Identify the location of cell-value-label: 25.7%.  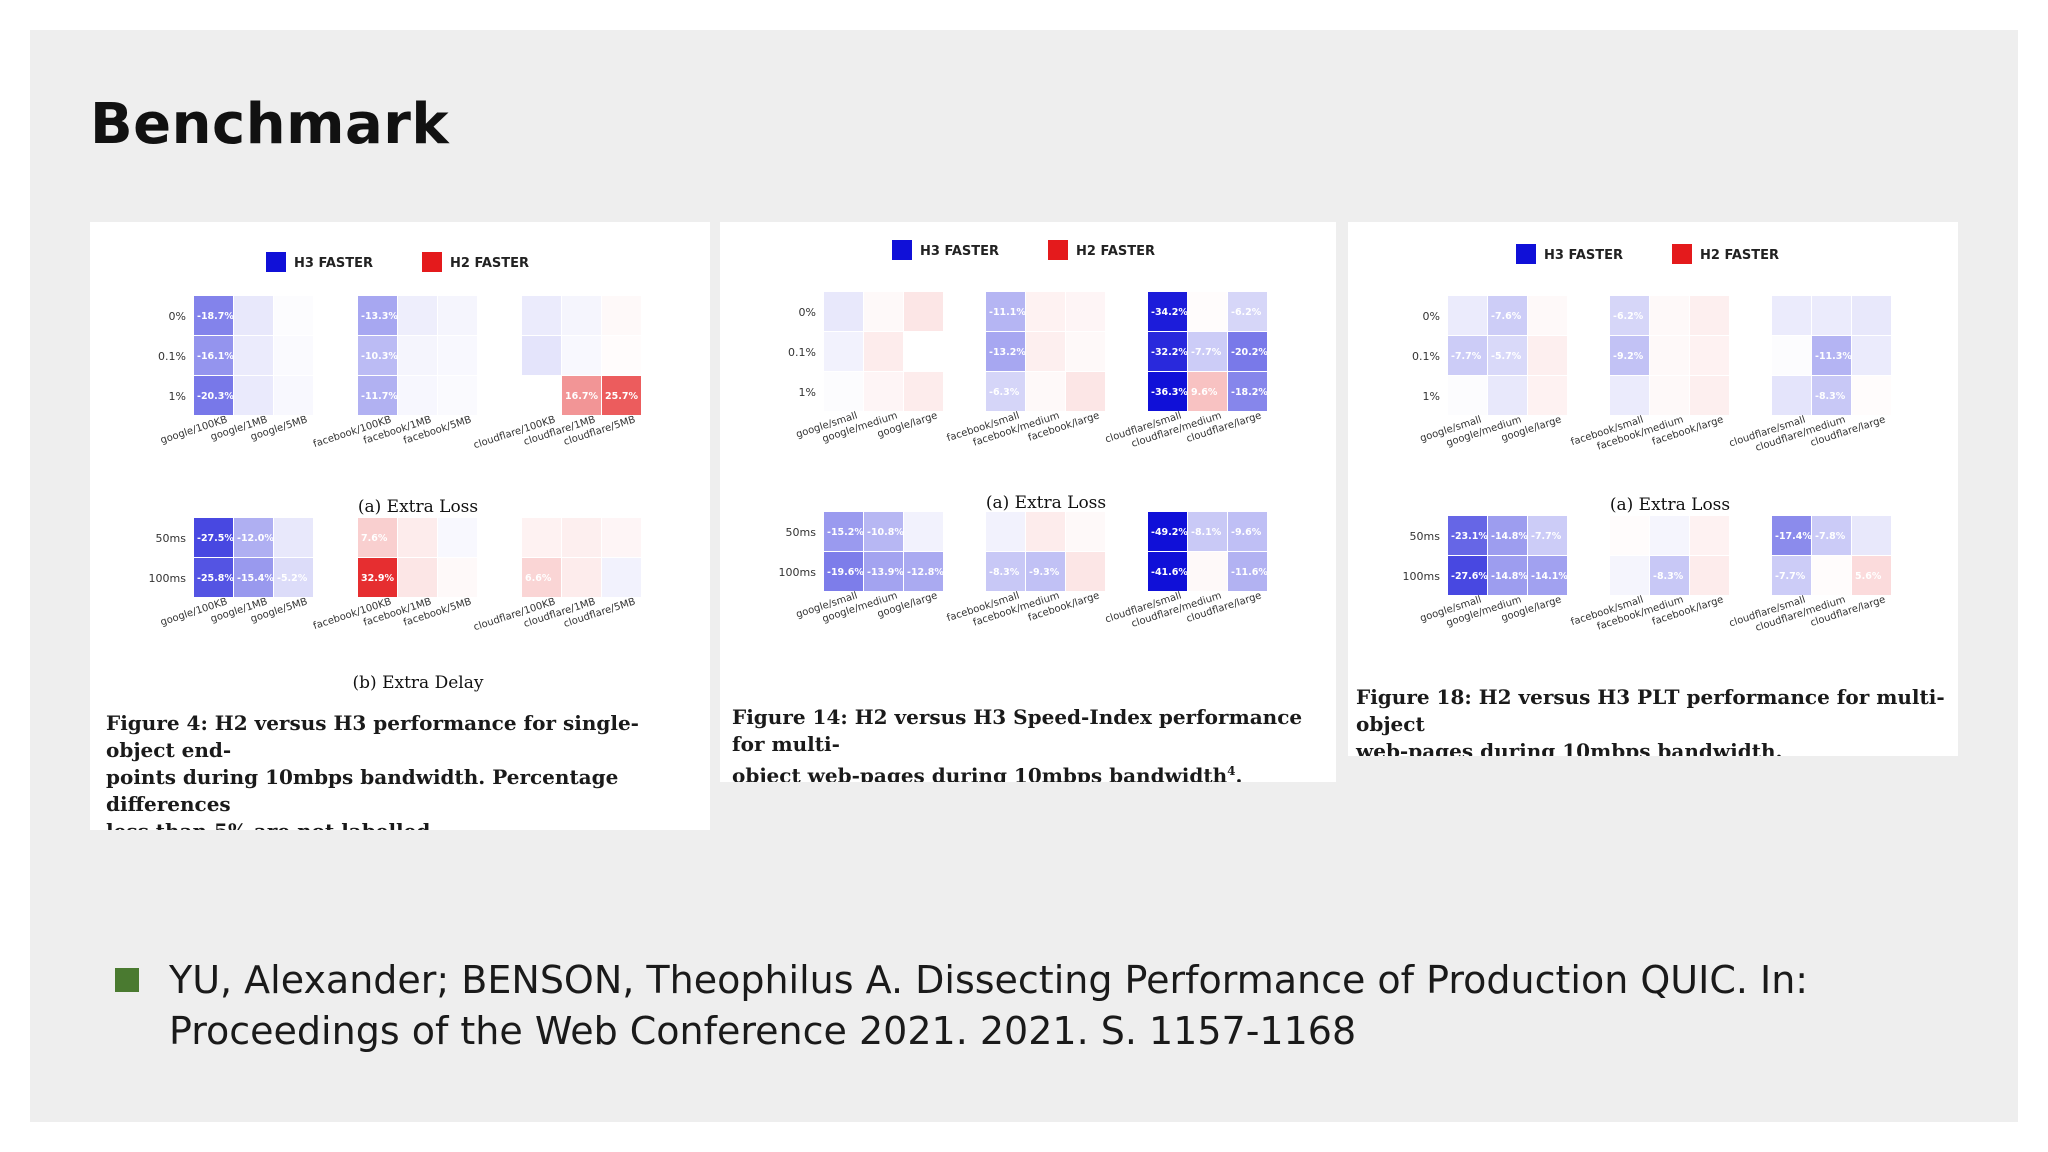
(621, 396).